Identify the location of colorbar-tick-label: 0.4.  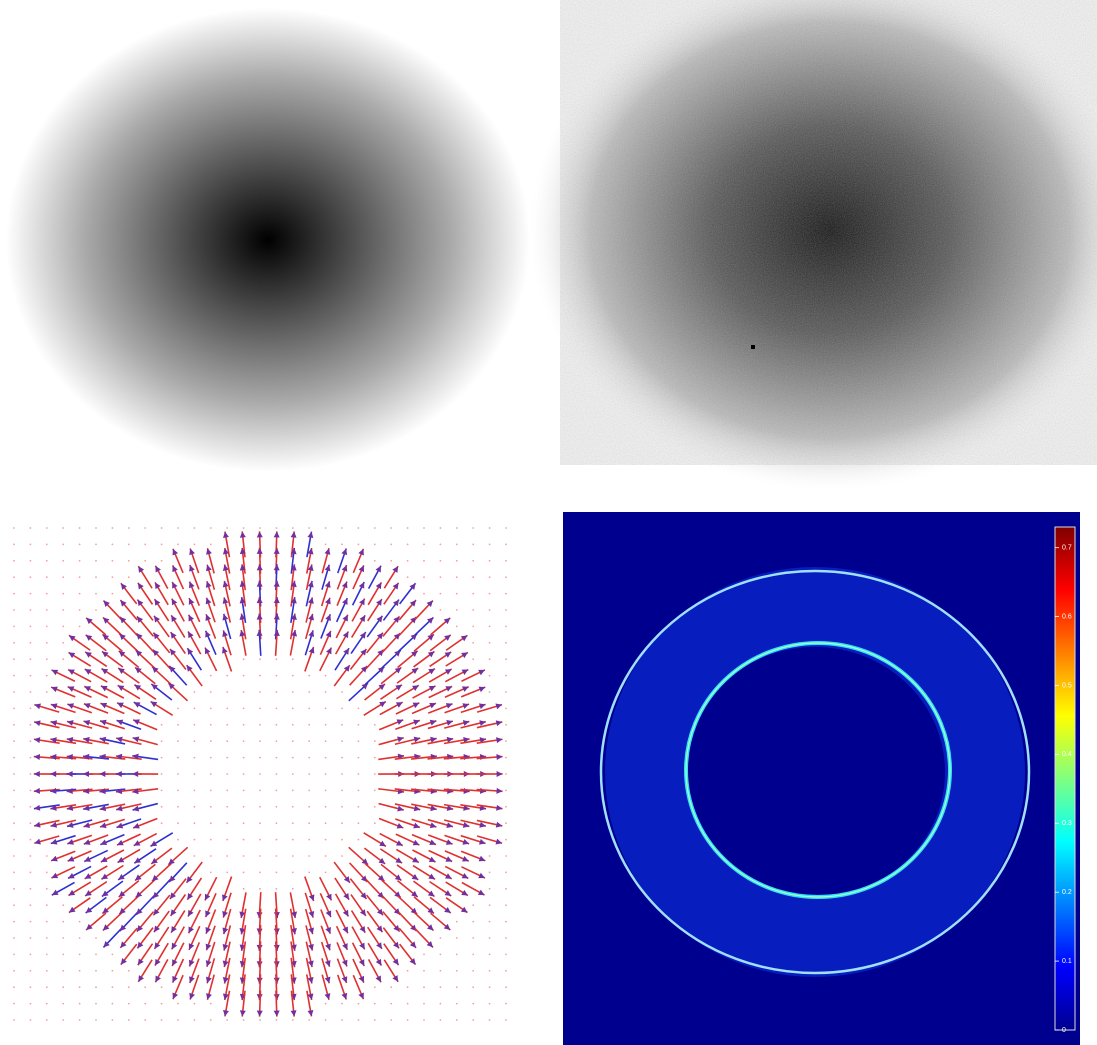
(1067, 754).